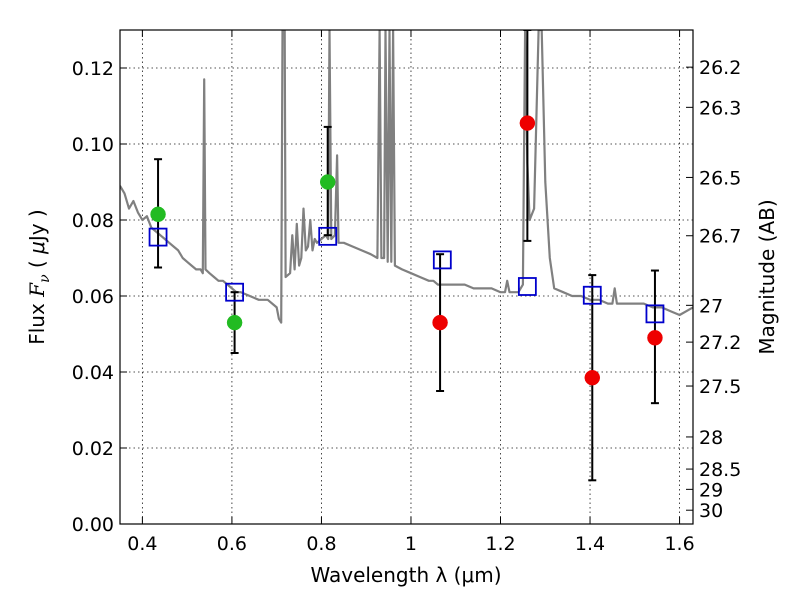 This screenshot has height=600, width=800. What do you see at coordinates (767, 276) in the screenshot?
I see `y-axis-label-right: Magnitude (AB)` at bounding box center [767, 276].